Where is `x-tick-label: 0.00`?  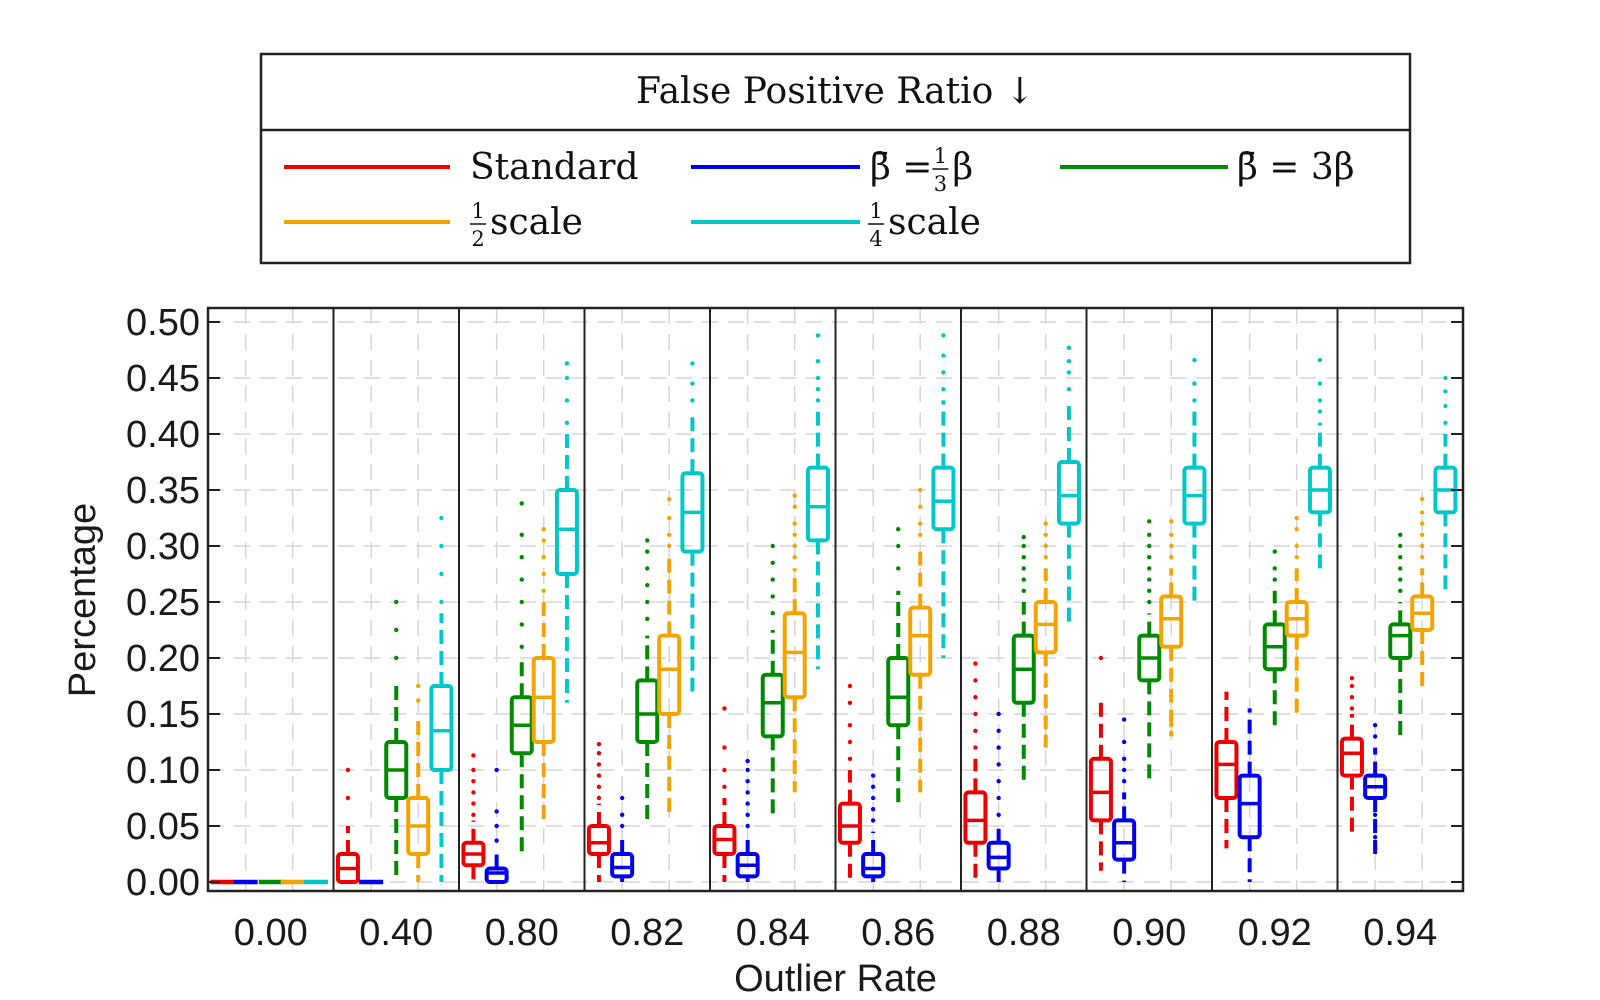
x-tick-label: 0.00 is located at coordinates (271, 933).